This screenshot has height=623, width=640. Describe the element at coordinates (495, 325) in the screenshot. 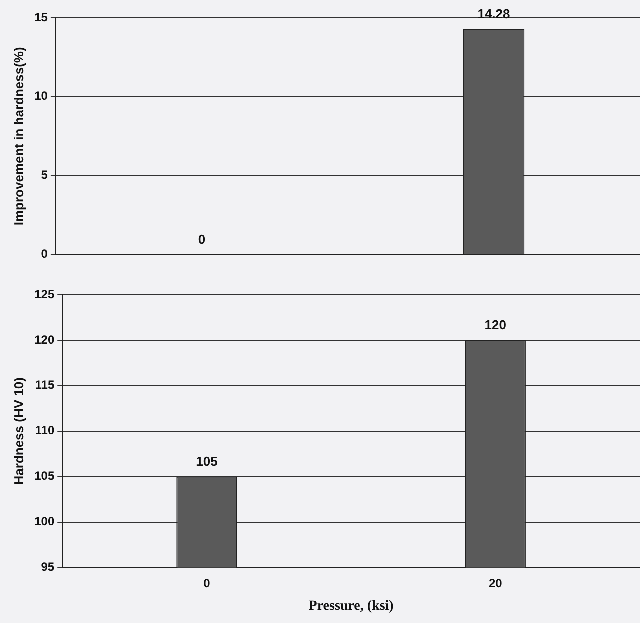

I see `data-label: 120` at that location.